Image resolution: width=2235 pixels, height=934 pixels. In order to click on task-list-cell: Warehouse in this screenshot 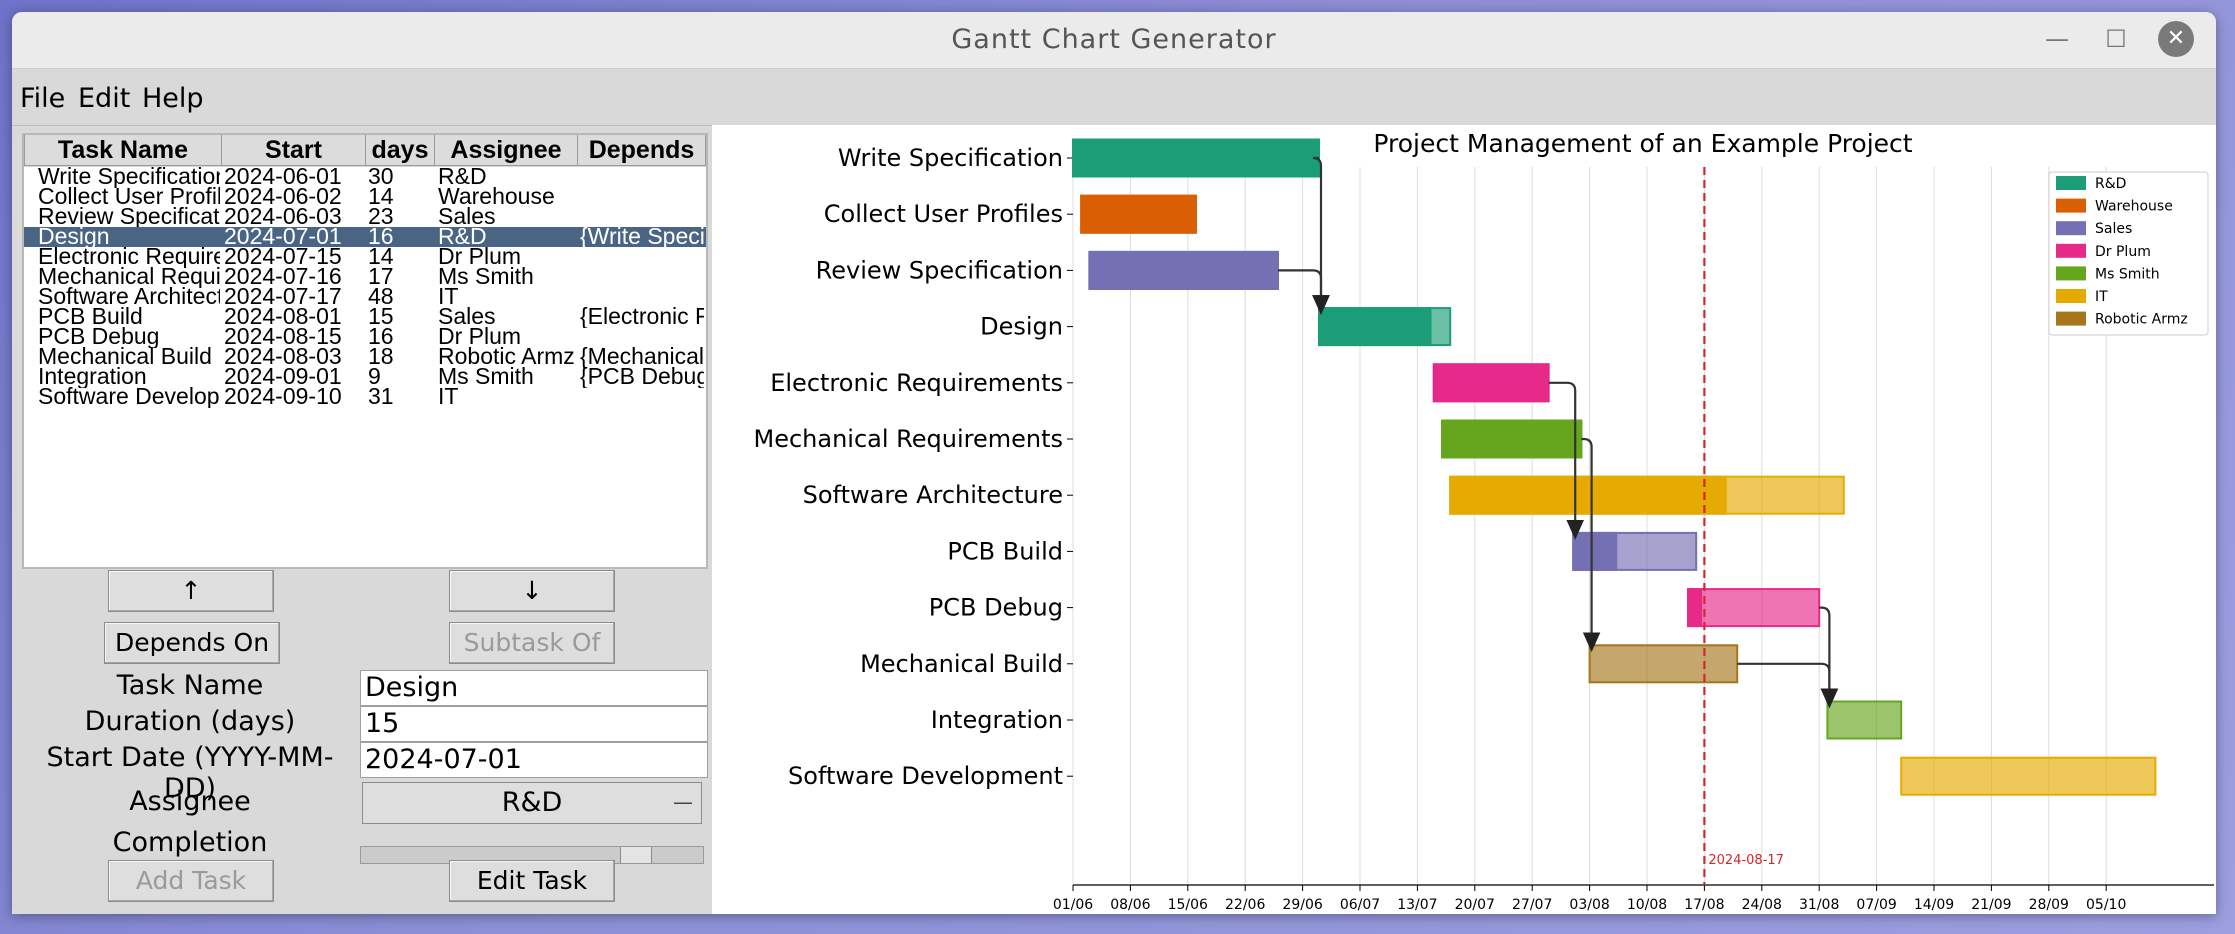, I will do `click(496, 196)`.